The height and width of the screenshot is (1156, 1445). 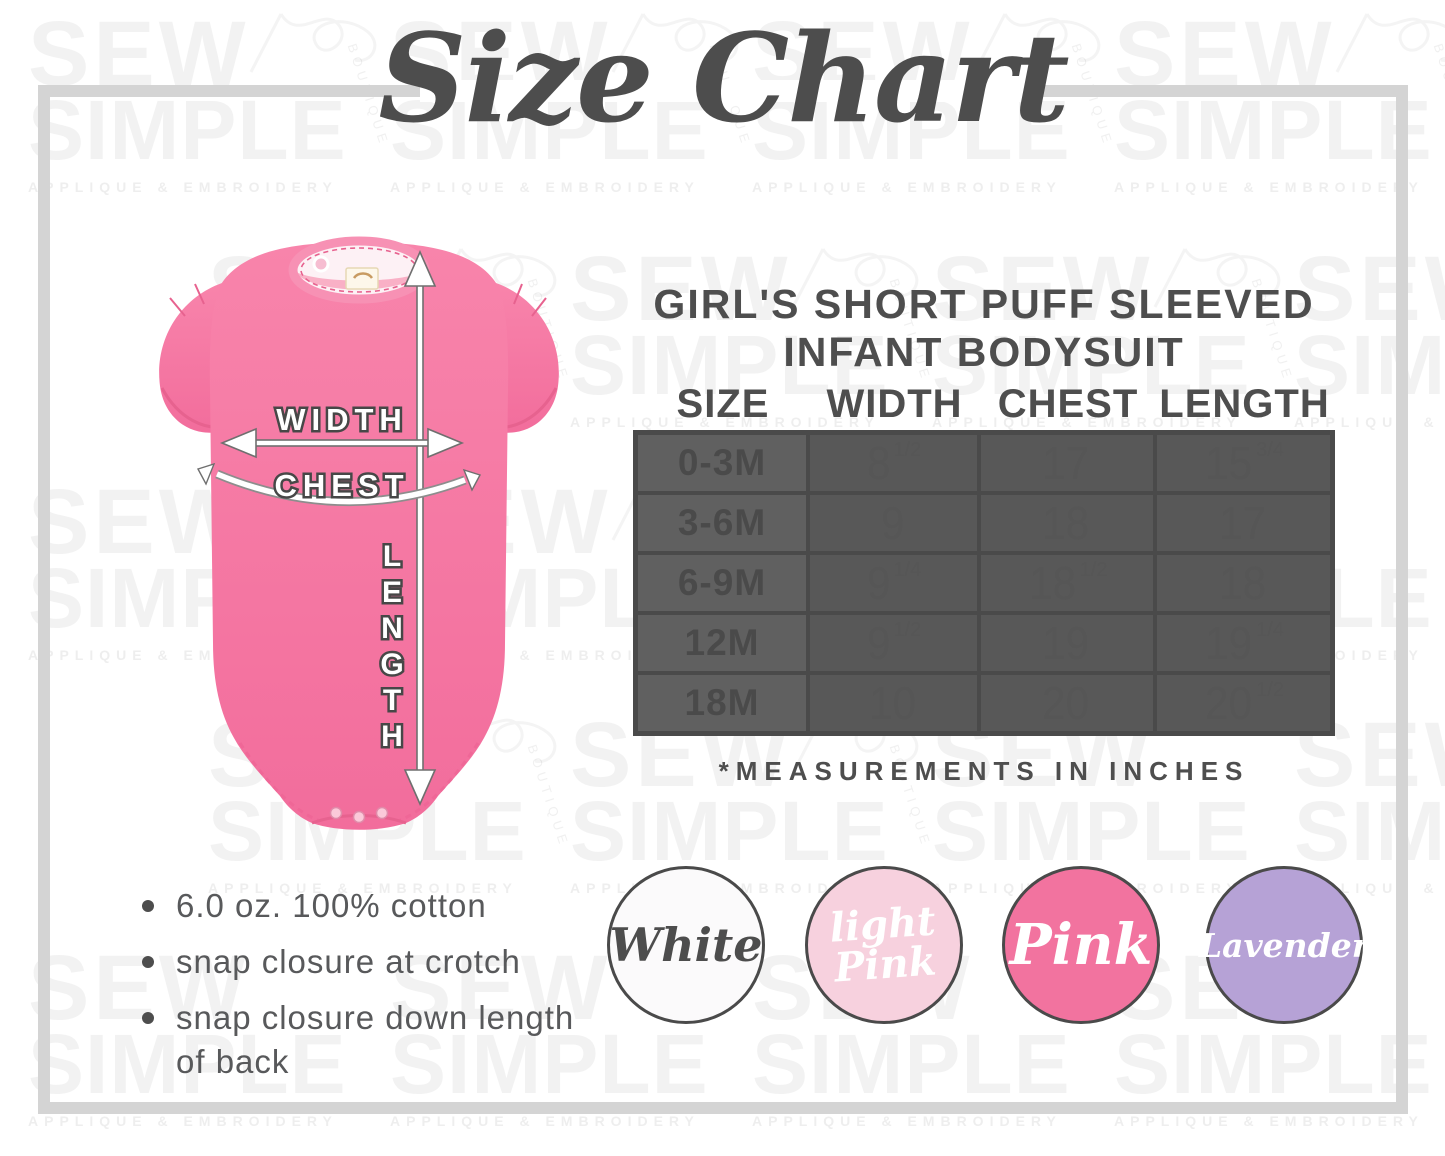 What do you see at coordinates (1081, 945) in the screenshot?
I see `color-swatch-pink: Pink` at bounding box center [1081, 945].